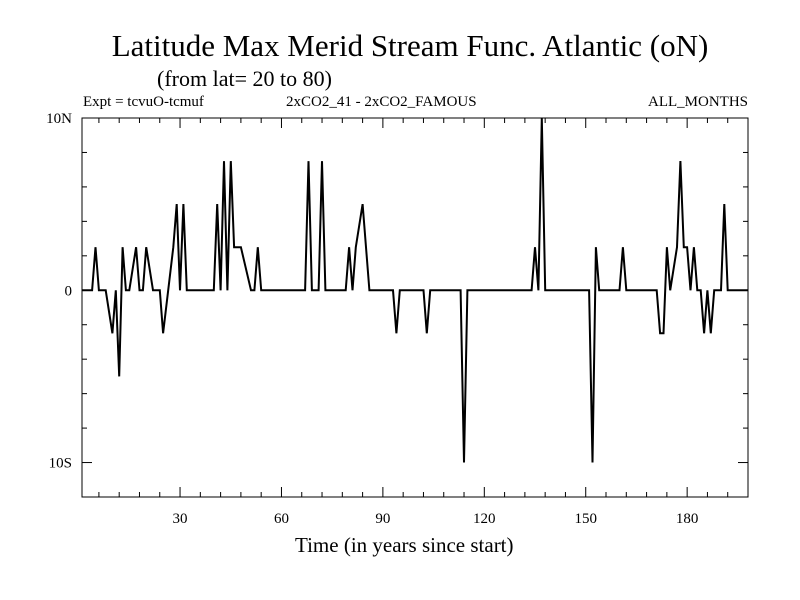  Describe the element at coordinates (585, 519) in the screenshot. I see `x-tick-label: 150` at that location.